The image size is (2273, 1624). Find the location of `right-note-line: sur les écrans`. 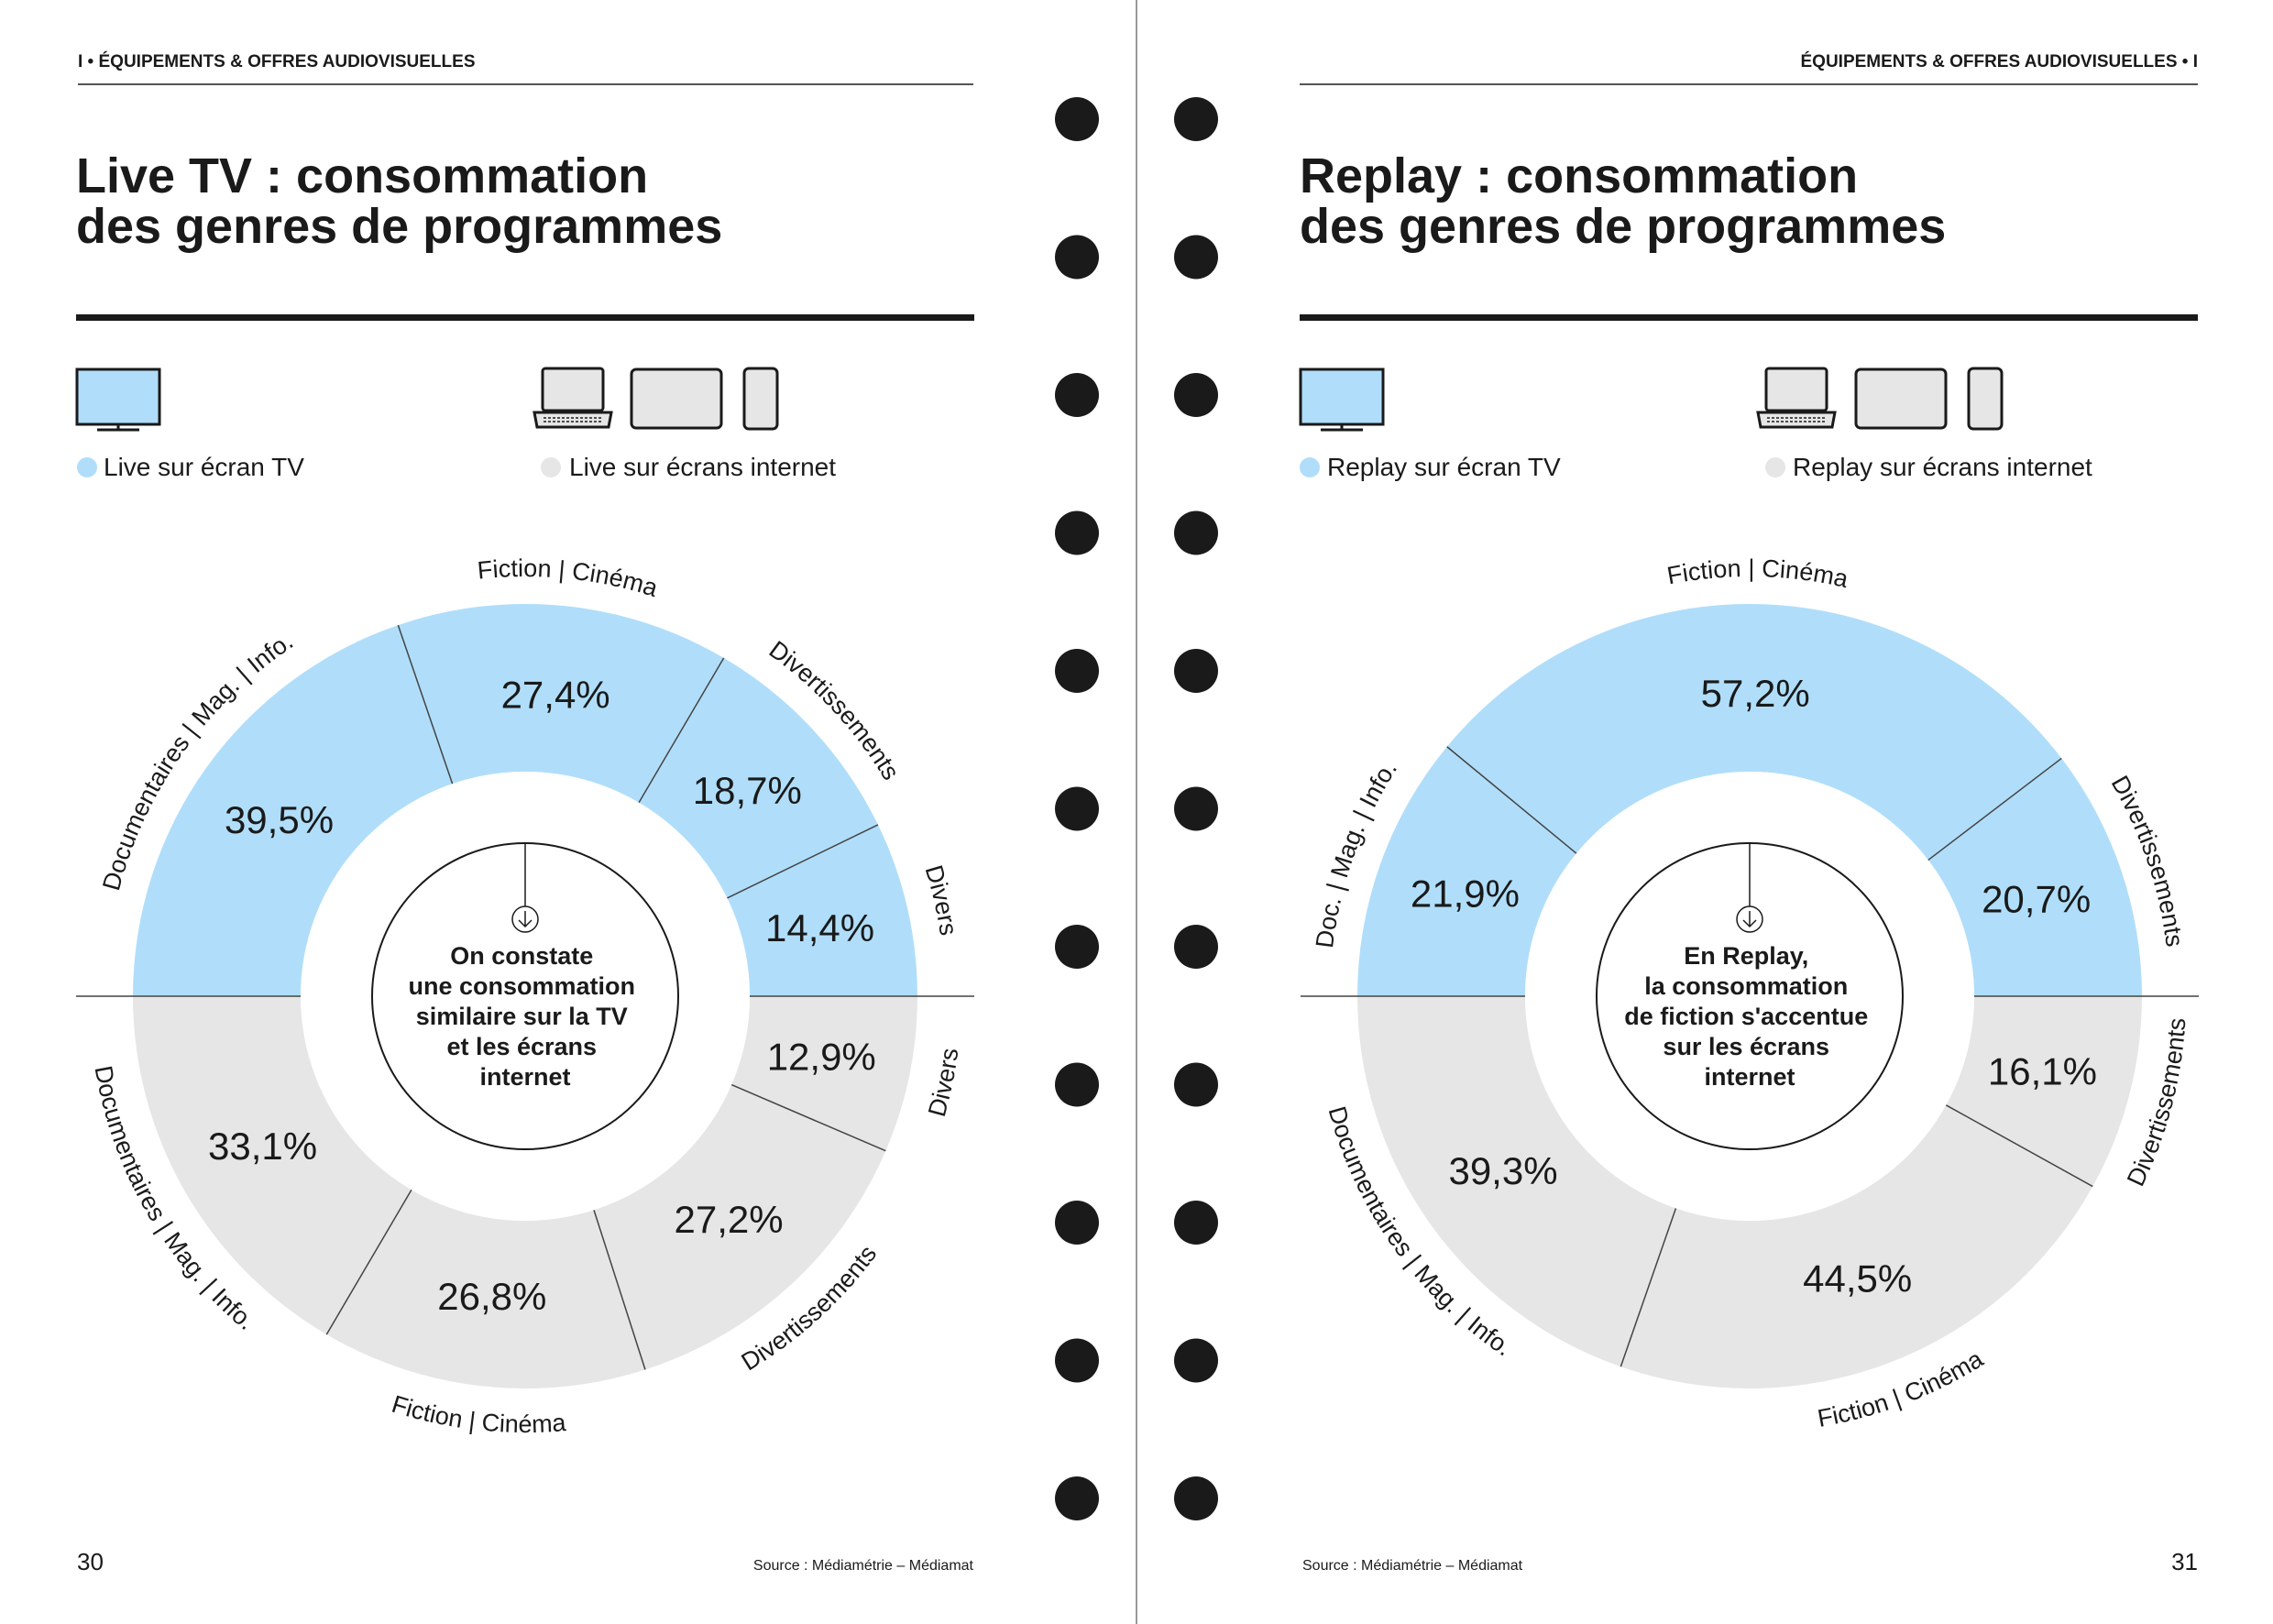

right-note-line: sur les écrans is located at coordinates (1746, 1046).